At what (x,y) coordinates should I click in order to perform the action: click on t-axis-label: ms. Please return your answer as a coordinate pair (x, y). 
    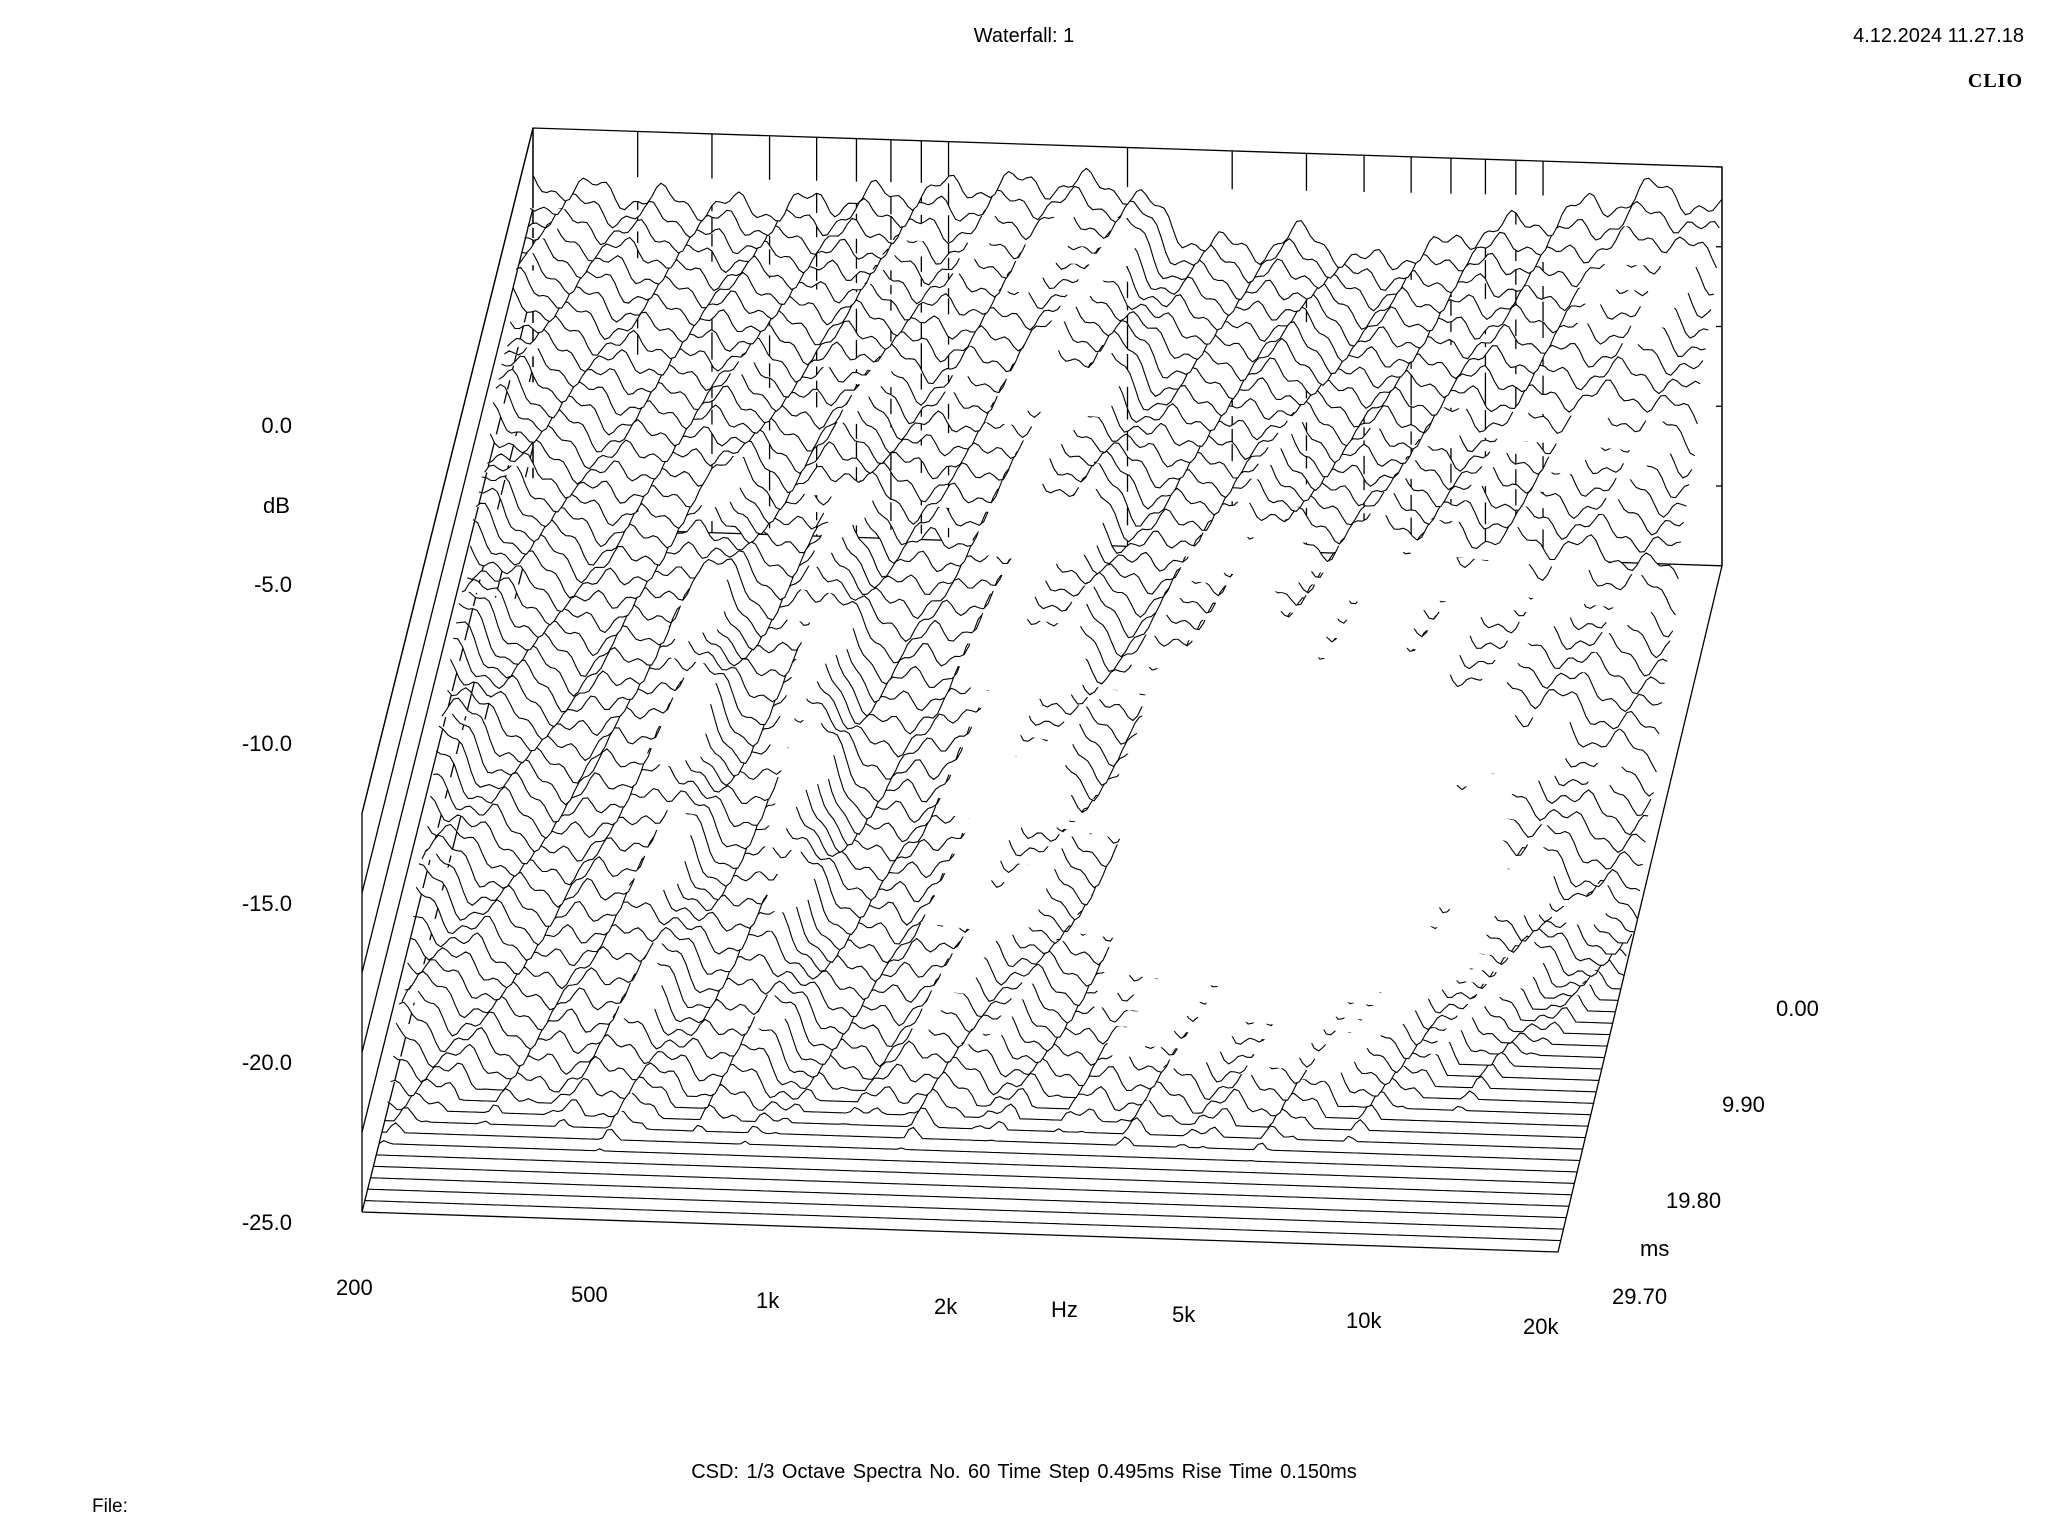
    Looking at the image, I should click on (1655, 1248).